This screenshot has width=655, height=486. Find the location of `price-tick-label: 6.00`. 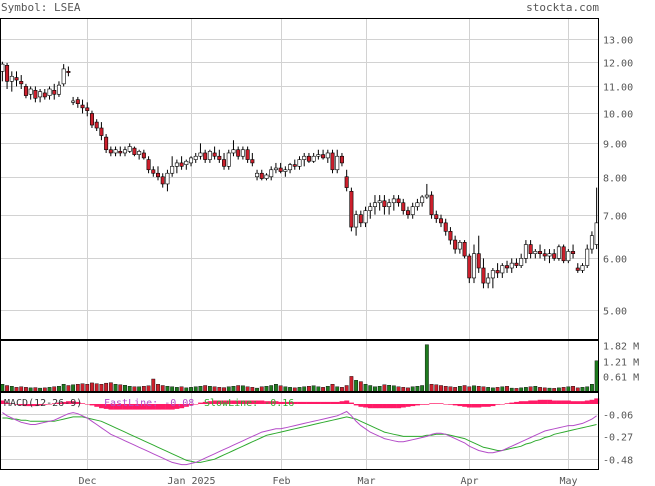

price-tick-label: 6.00 is located at coordinates (615, 260).